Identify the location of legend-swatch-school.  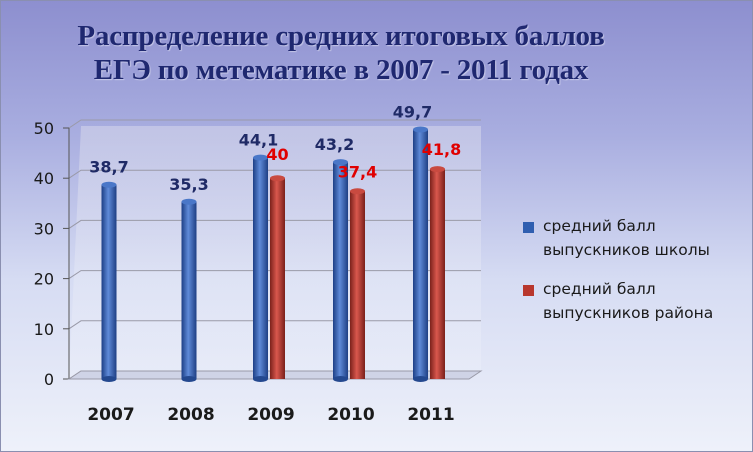
(528, 227).